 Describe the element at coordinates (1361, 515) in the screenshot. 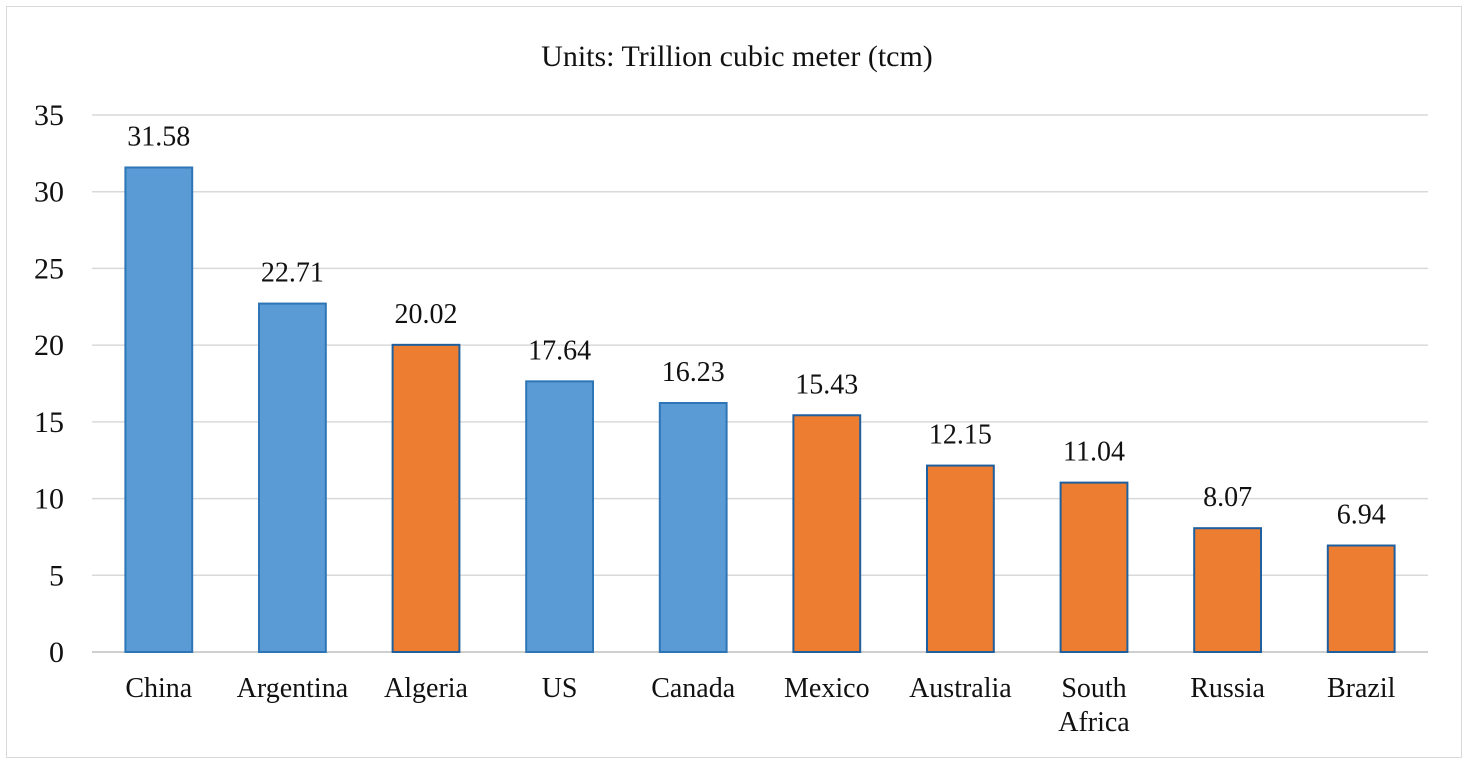

I see `data-label: 6.94` at that location.